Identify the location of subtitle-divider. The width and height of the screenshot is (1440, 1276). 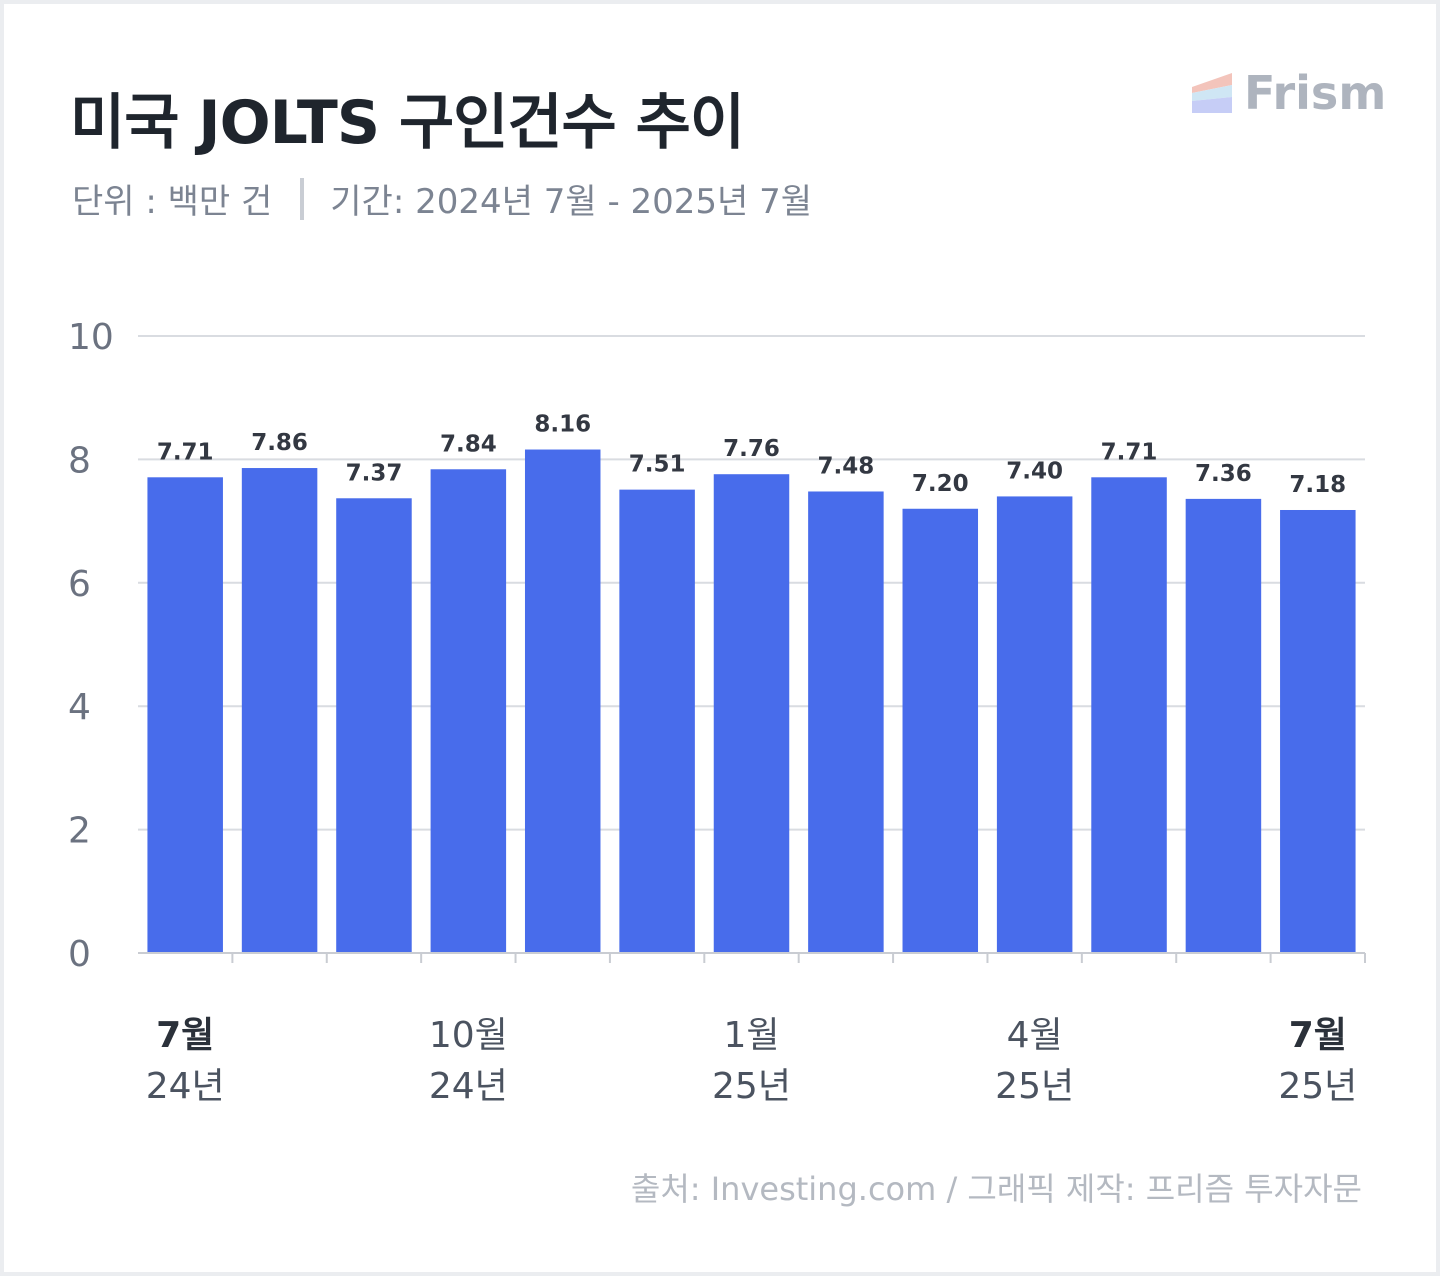
(302, 198).